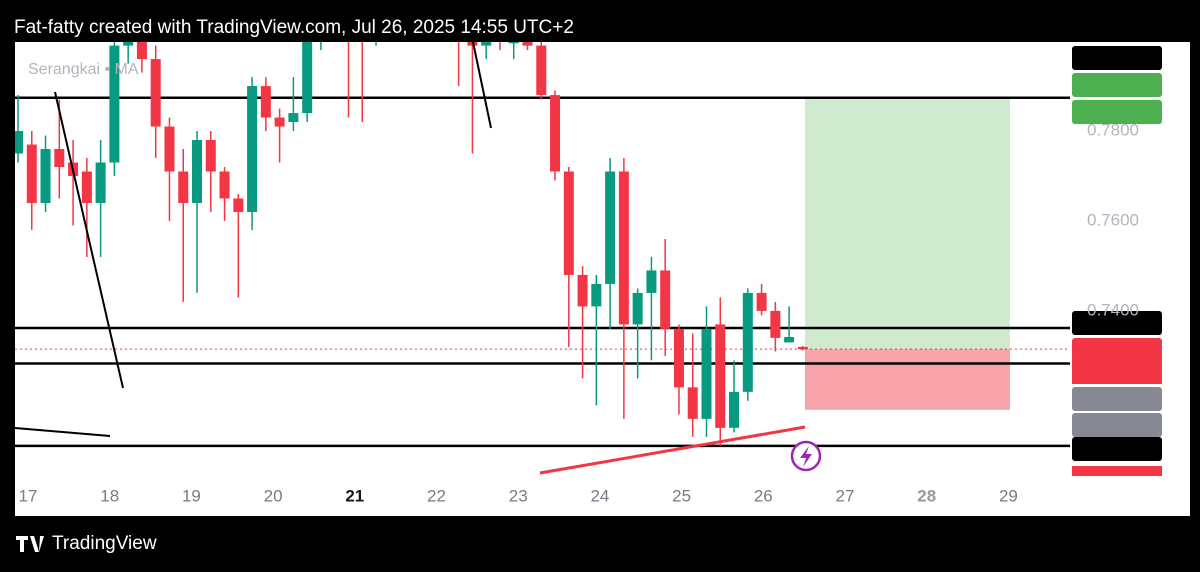 The image size is (1200, 572). Describe the element at coordinates (845, 495) in the screenshot. I see `x-tick-label: 27` at that location.